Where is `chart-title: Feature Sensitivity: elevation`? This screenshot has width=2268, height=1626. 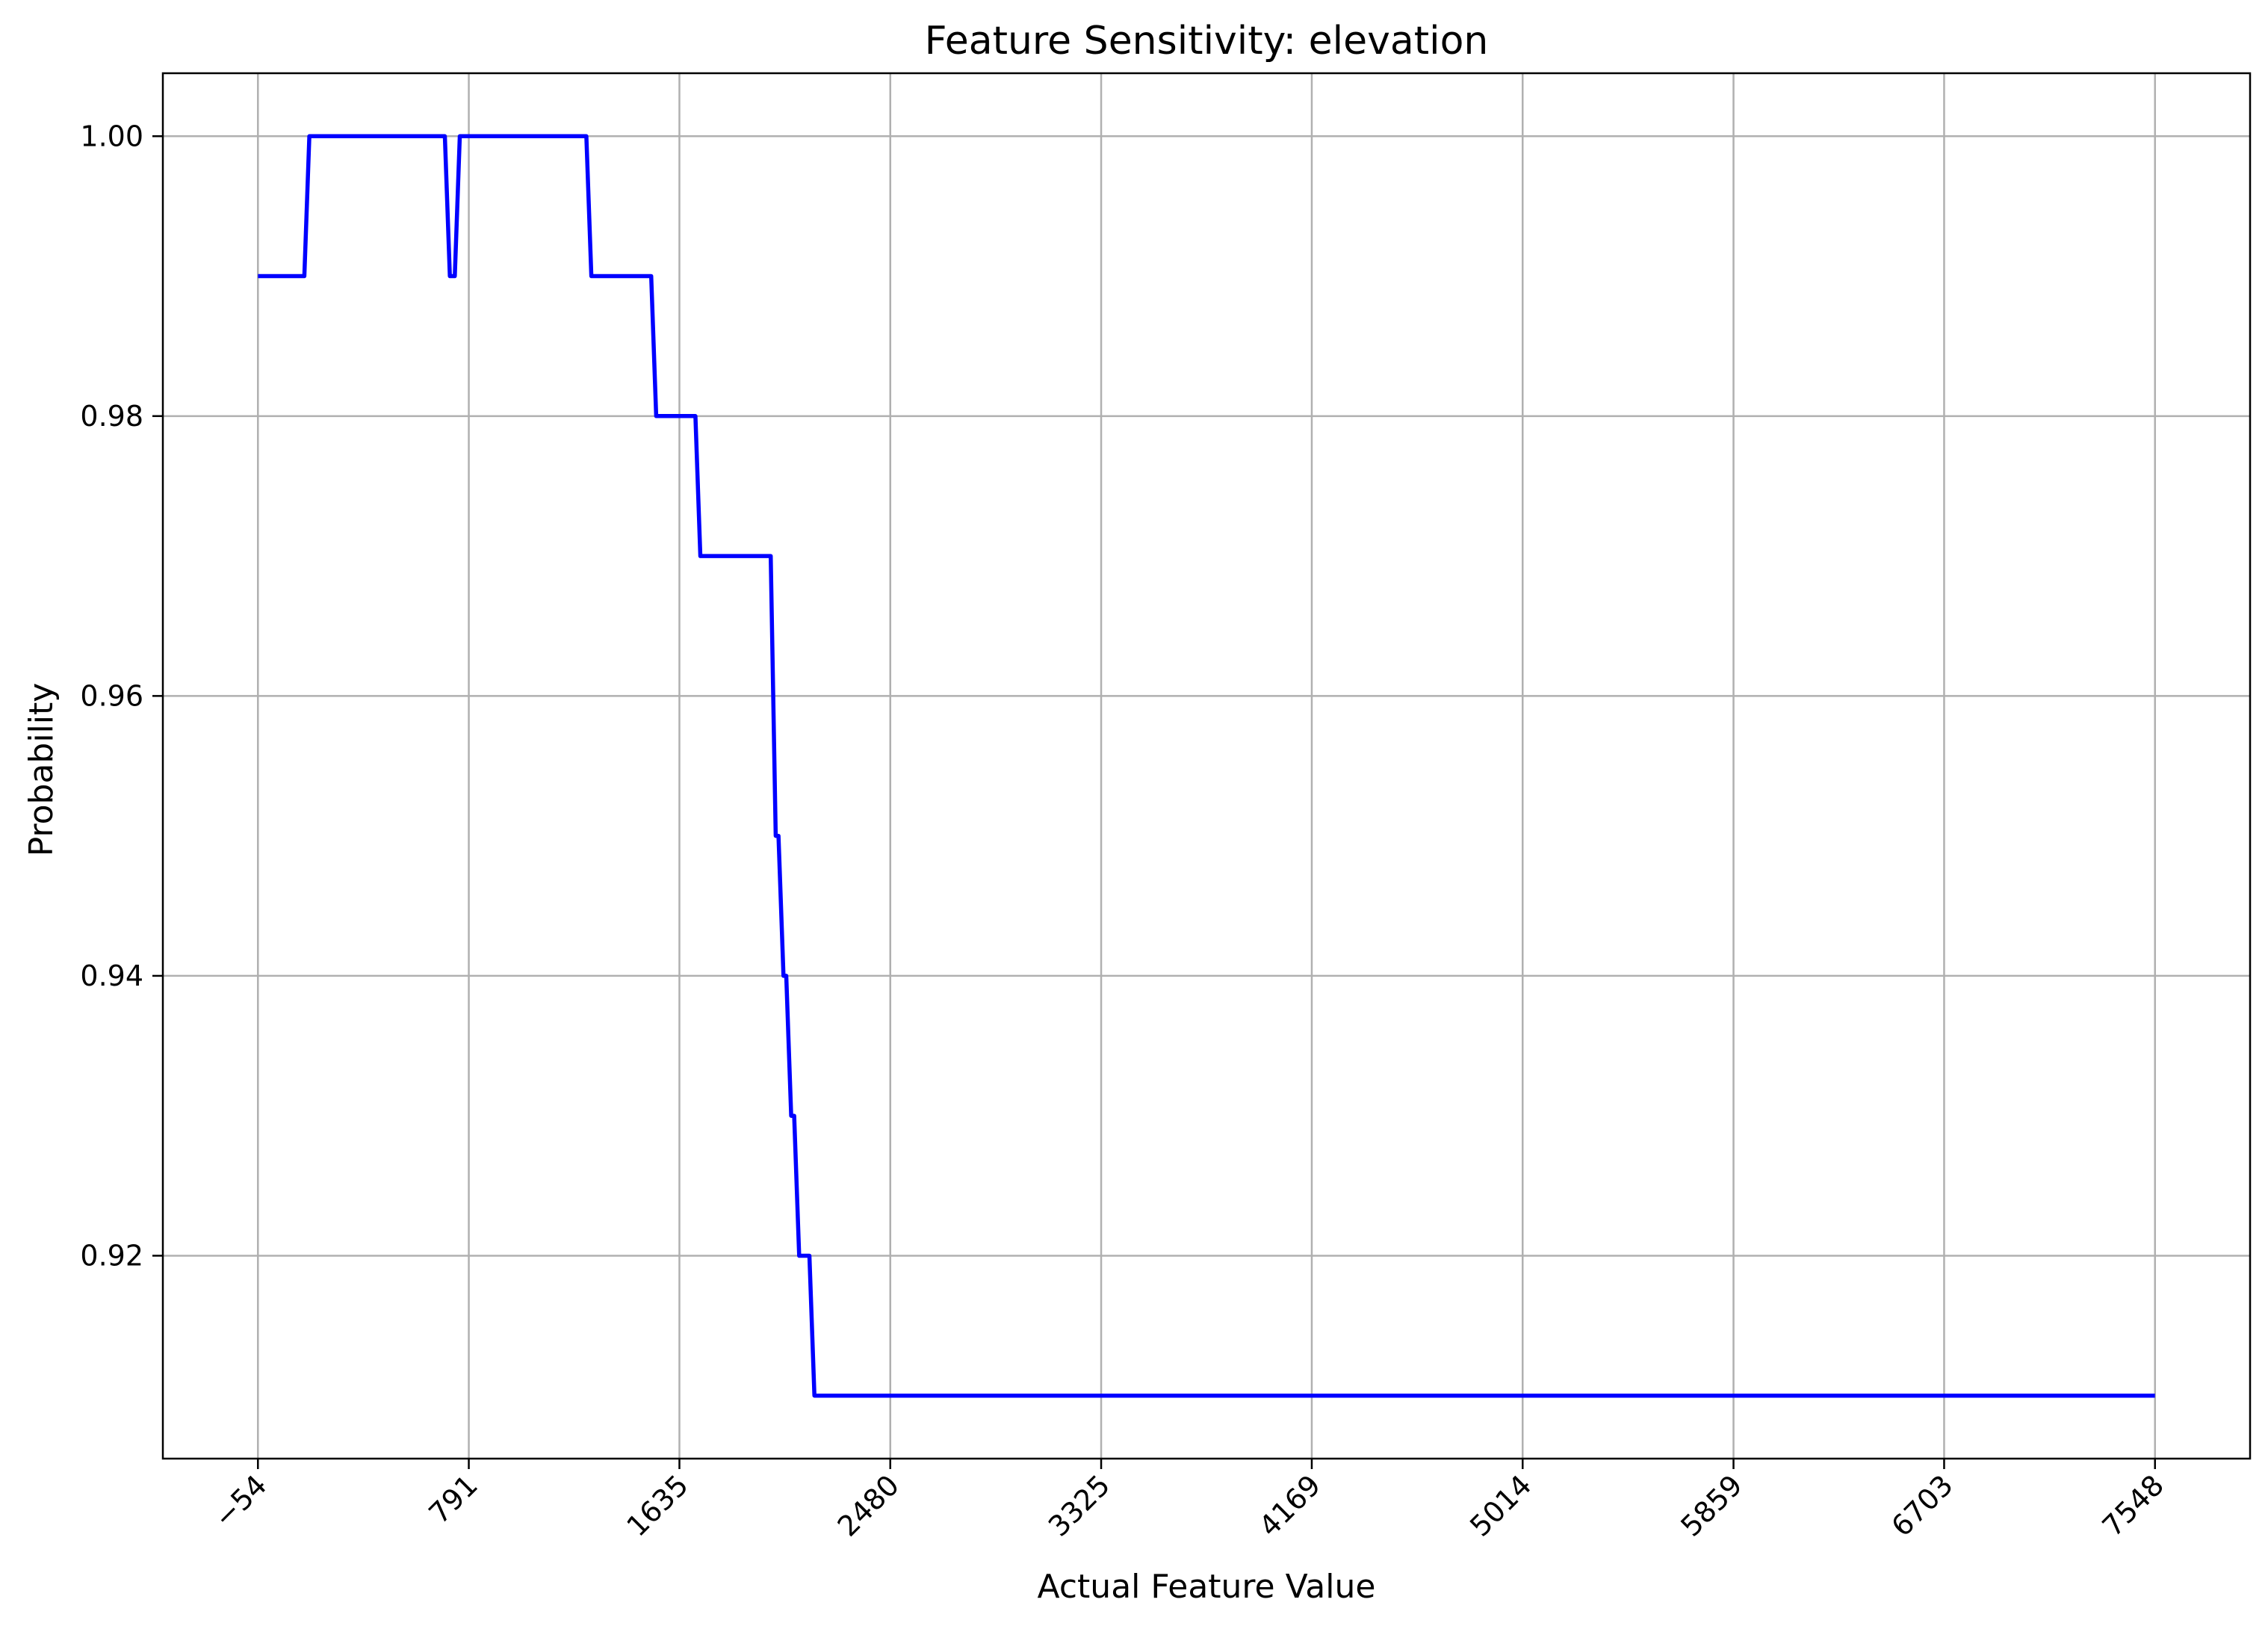
chart-title: Feature Sensitivity: elevation is located at coordinates (1207, 41).